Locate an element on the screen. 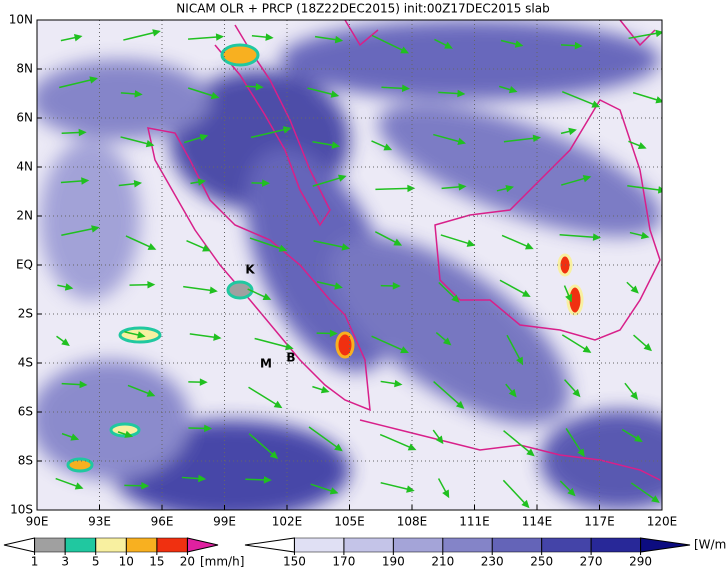 Image resolution: width=726 pixels, height=575 pixels. place-label: M is located at coordinates (266, 364).